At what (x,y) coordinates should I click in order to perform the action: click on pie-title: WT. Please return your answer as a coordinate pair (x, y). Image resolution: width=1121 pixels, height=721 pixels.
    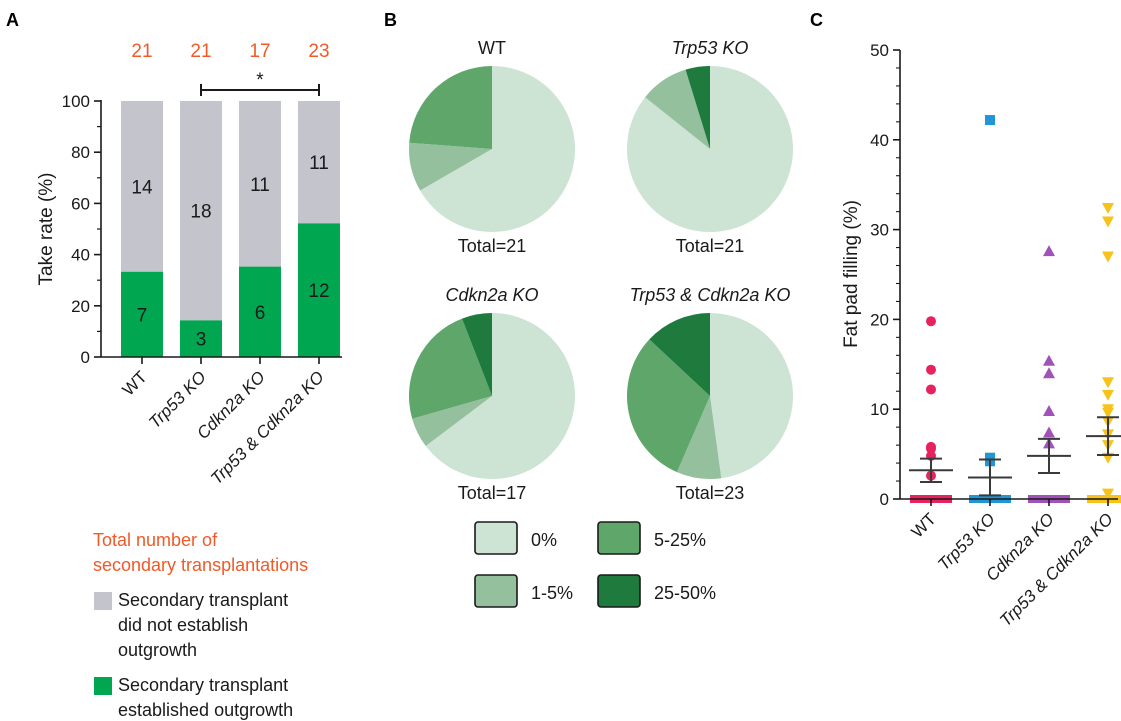
    Looking at the image, I should click on (492, 48).